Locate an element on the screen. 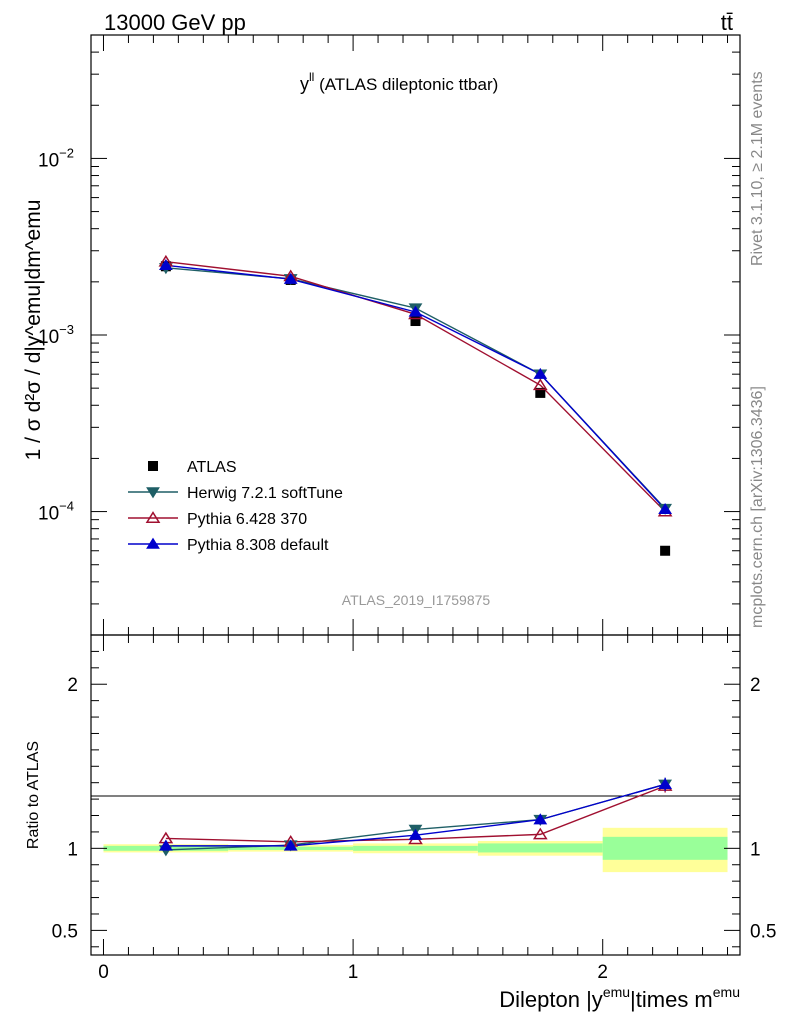 The width and height of the screenshot is (786, 1024). main-title-rest: (ATLAS dileptonic ttbar) is located at coordinates (406, 84).